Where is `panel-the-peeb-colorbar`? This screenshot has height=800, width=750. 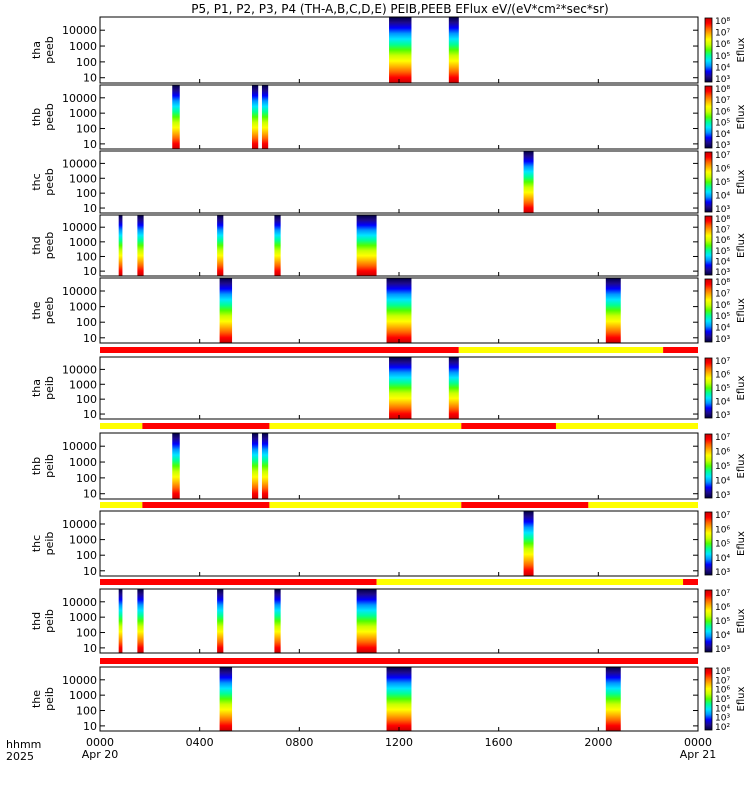
panel-the-peeb-colorbar is located at coordinates (708, 310).